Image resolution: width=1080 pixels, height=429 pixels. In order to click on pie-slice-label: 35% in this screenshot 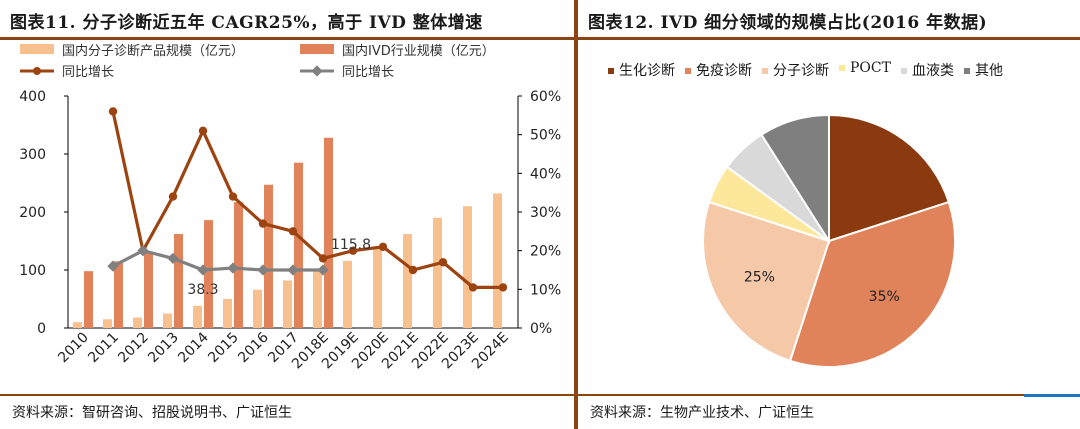, I will do `click(884, 297)`.